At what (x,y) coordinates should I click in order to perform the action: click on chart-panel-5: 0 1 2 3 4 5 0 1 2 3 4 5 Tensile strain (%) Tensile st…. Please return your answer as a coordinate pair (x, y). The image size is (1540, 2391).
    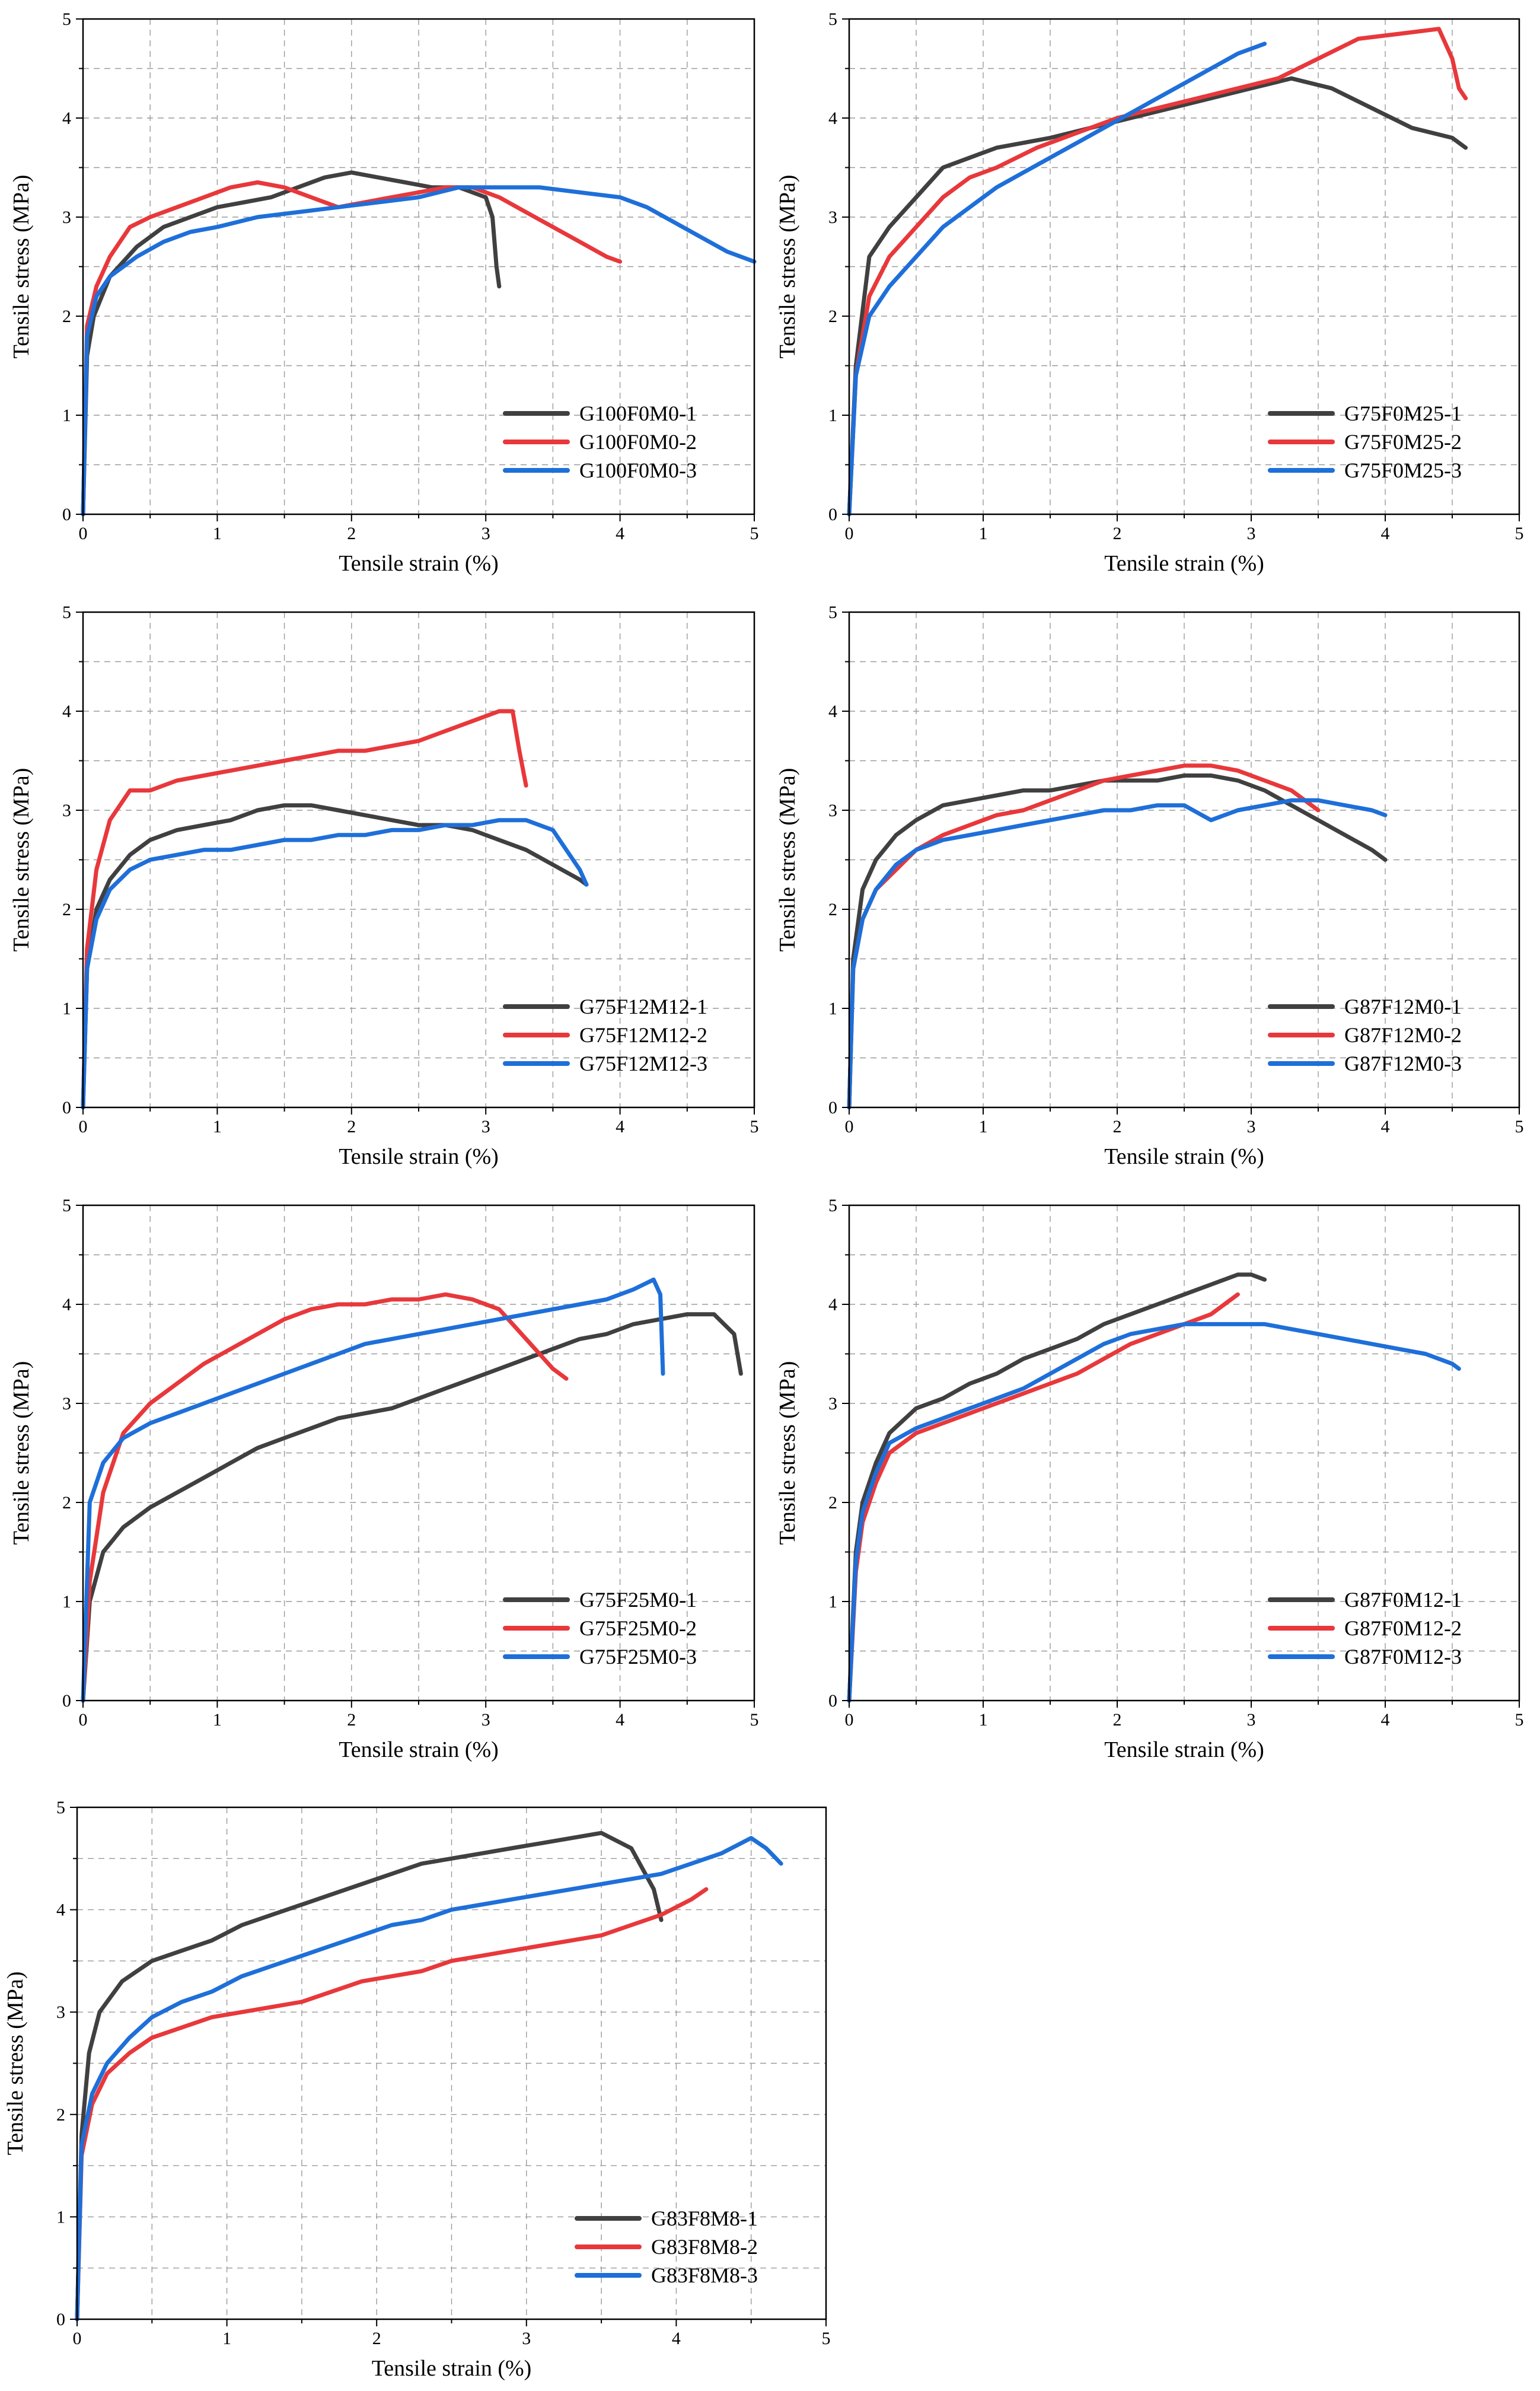
    Looking at the image, I should click on (384, 1479).